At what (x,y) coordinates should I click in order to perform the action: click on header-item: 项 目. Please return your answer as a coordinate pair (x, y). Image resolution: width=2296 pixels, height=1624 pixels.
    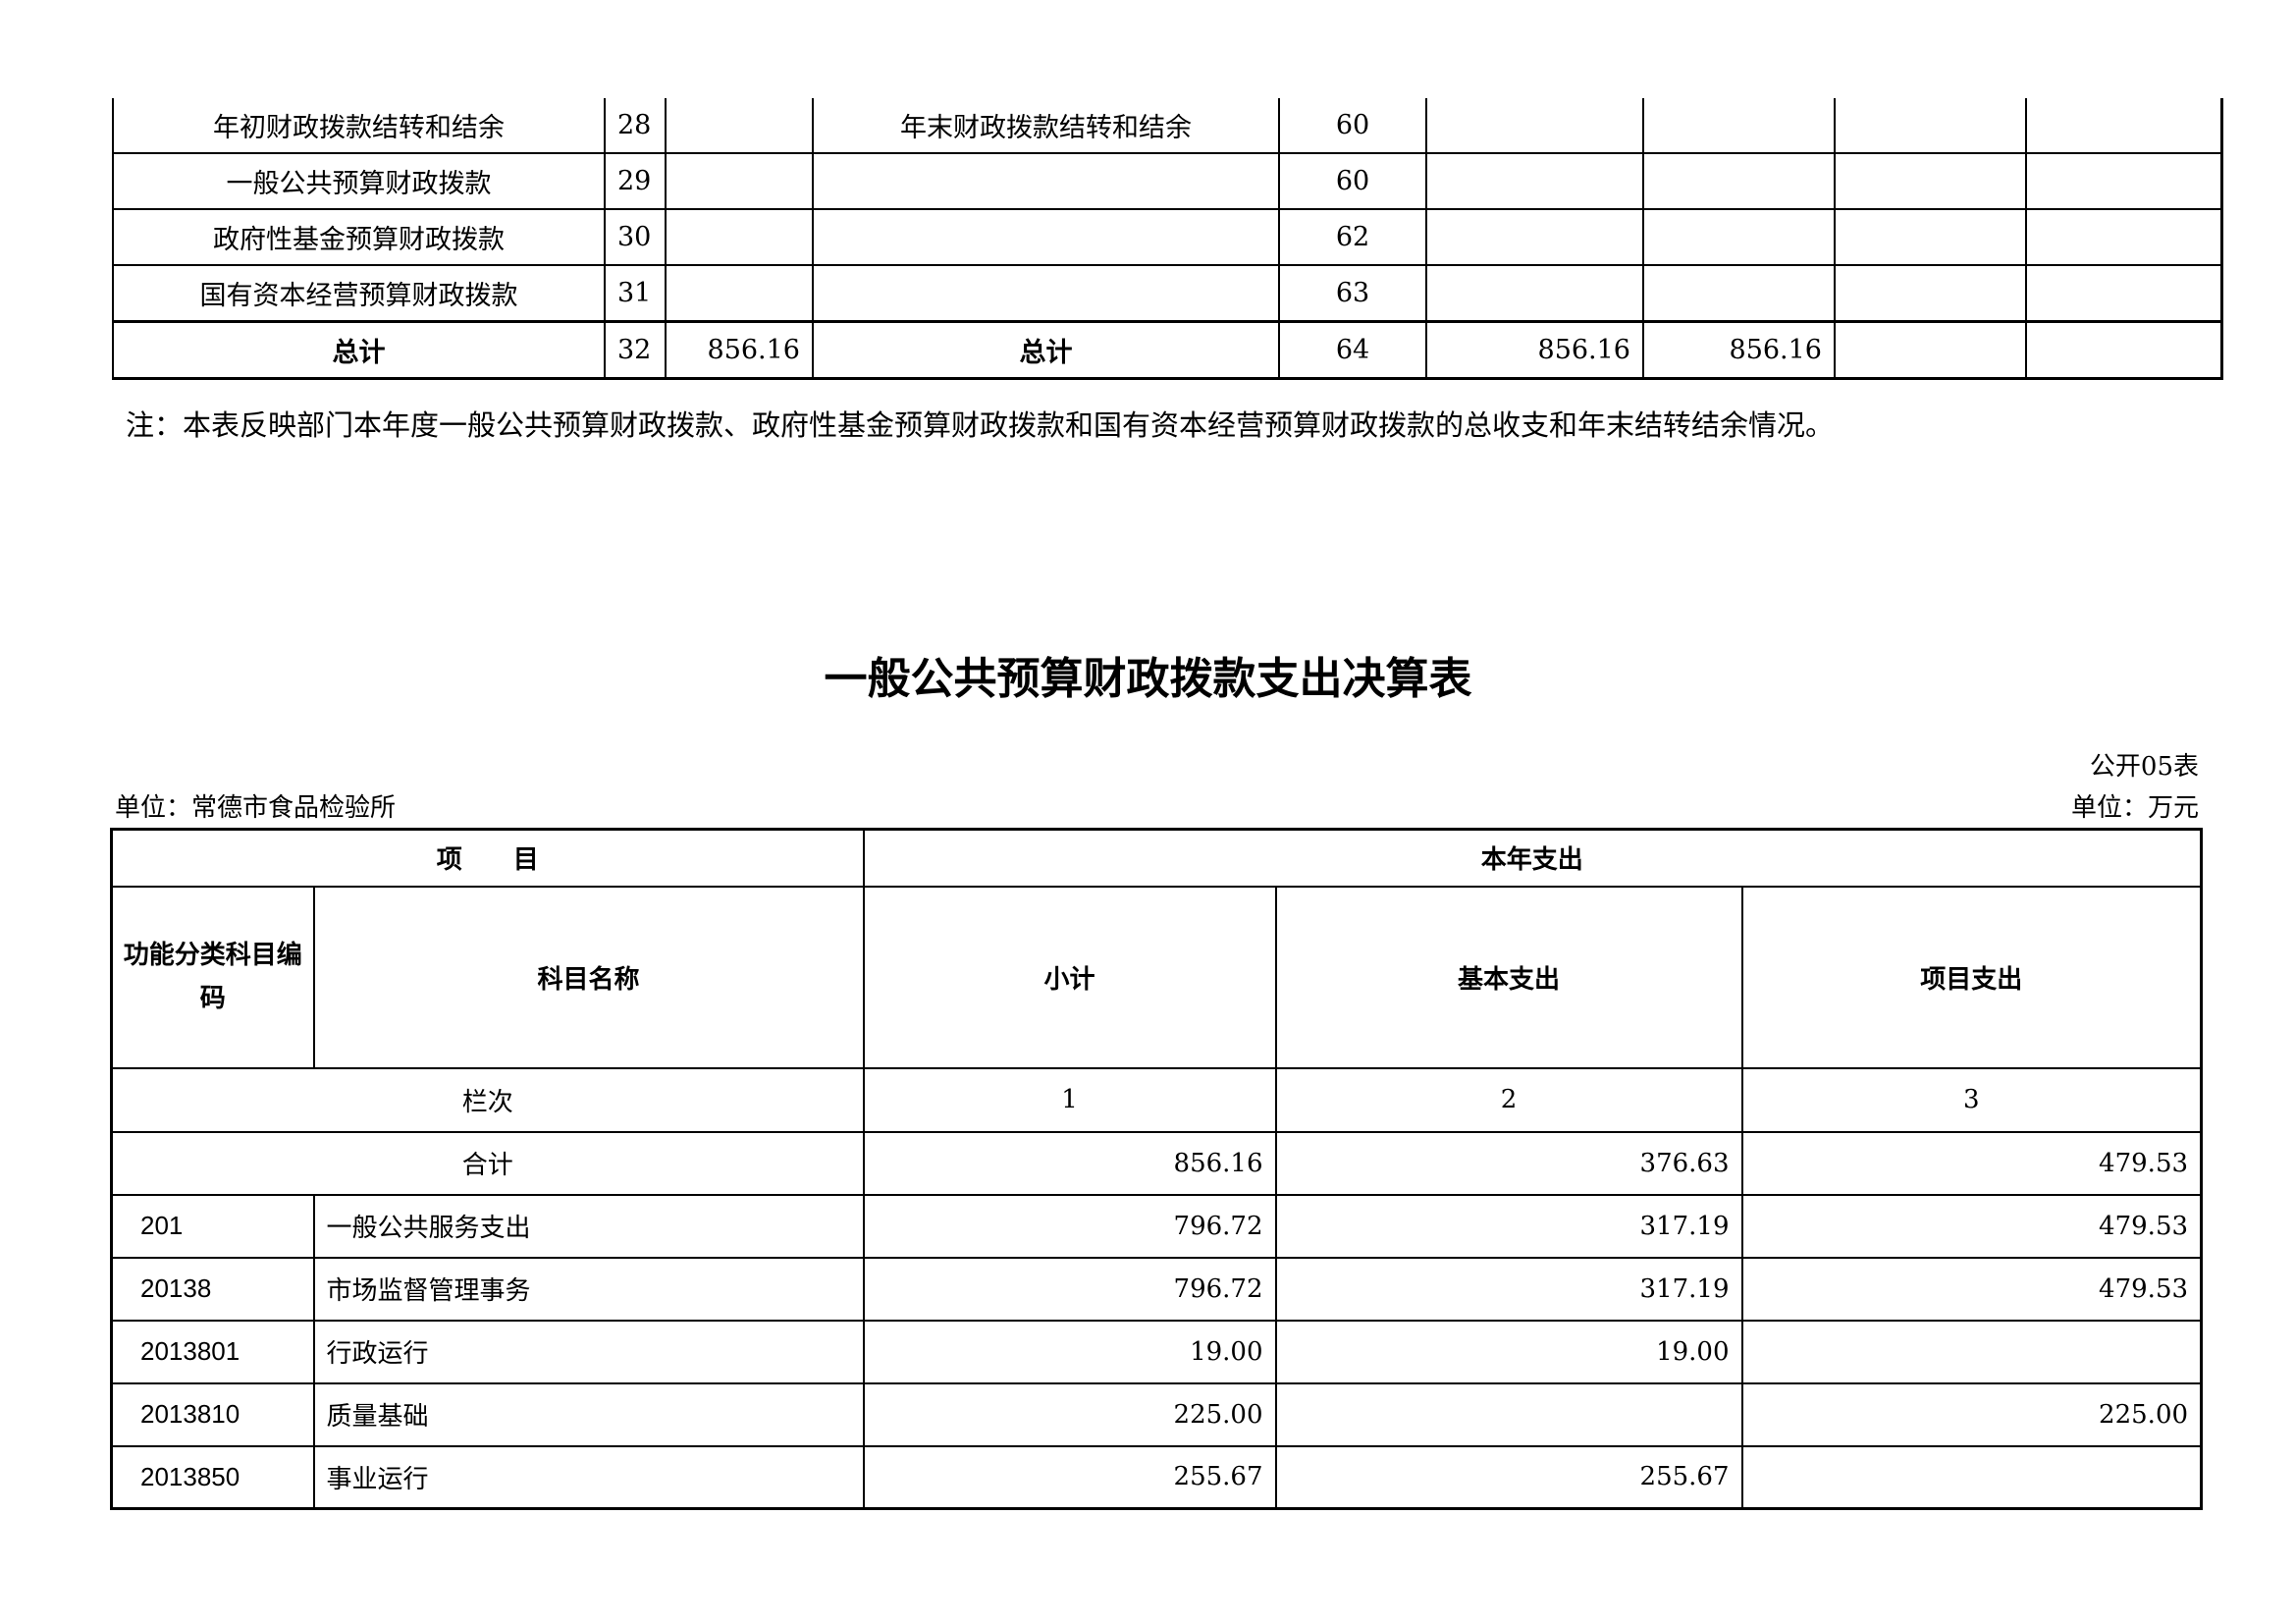
    Looking at the image, I should click on (488, 858).